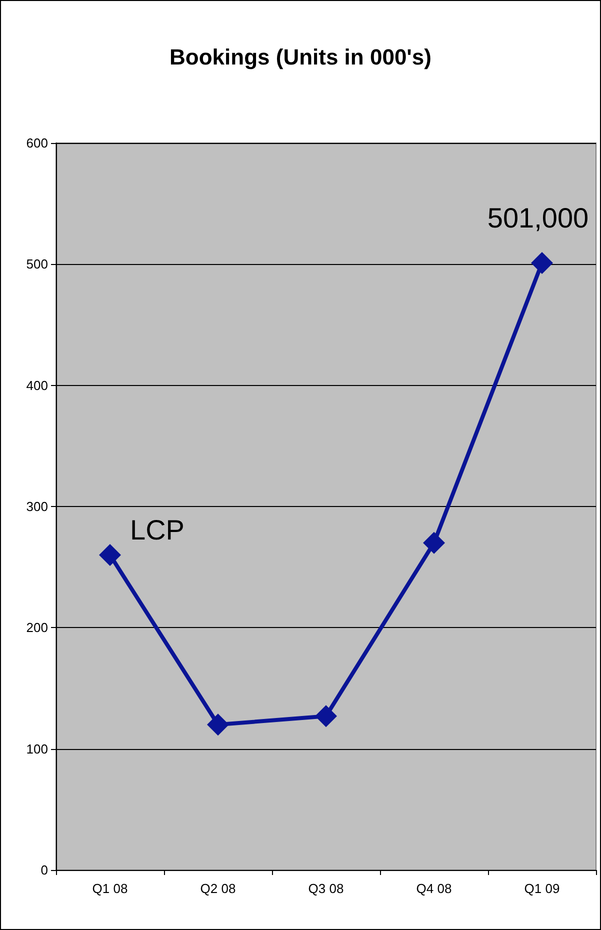 This screenshot has height=930, width=601. What do you see at coordinates (326, 888) in the screenshot?
I see `x-tick-label: Q3 08` at bounding box center [326, 888].